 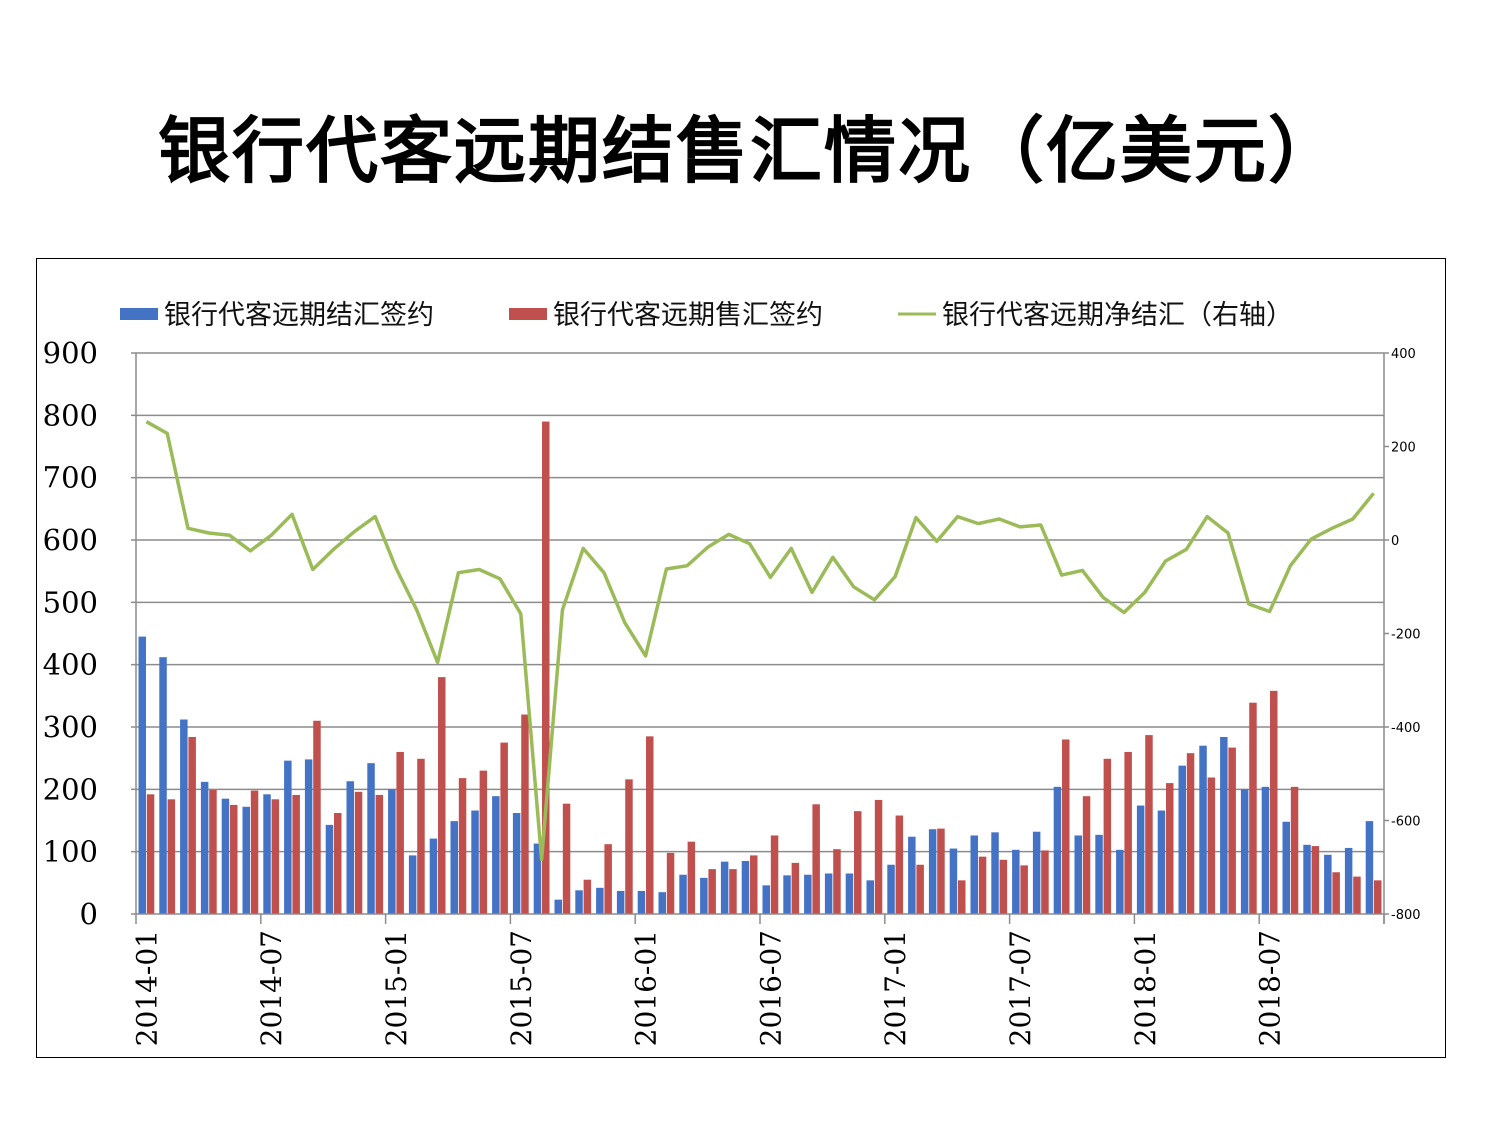 What do you see at coordinates (1270, 988) in the screenshot?
I see `x-tick-label: 2018-07` at bounding box center [1270, 988].